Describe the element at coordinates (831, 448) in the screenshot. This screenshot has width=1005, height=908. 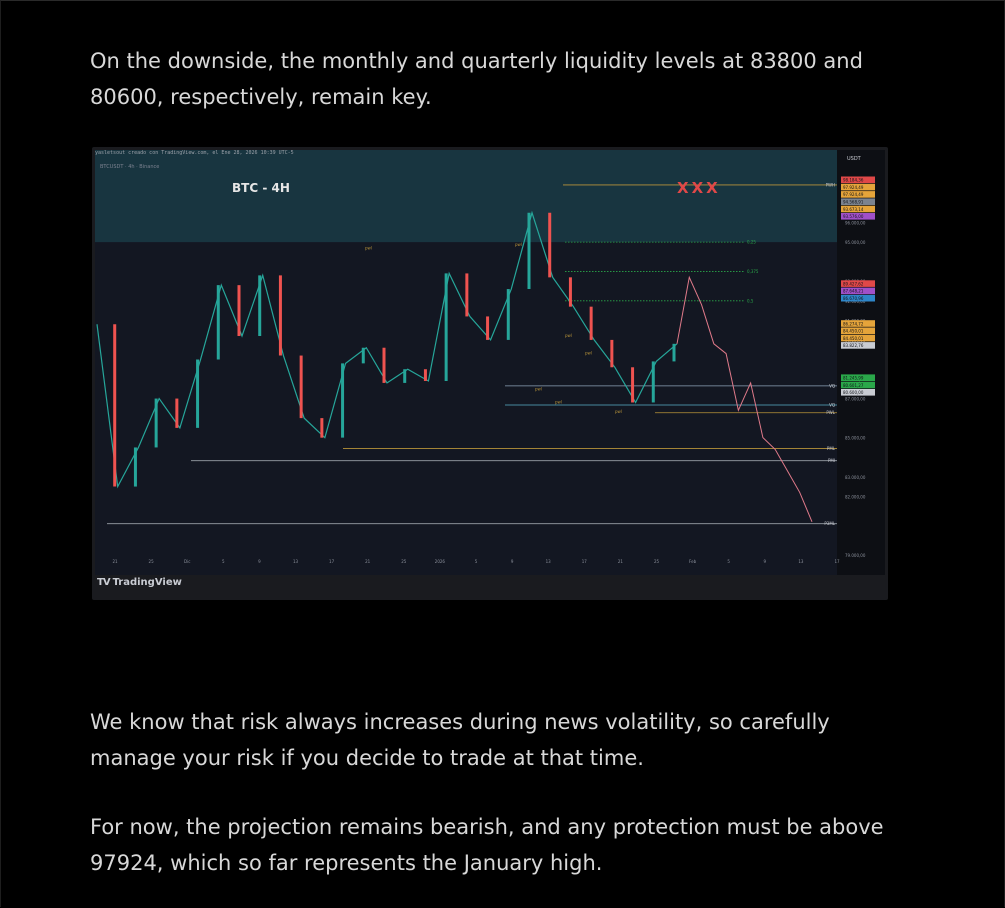
I see `level-label: PML` at that location.